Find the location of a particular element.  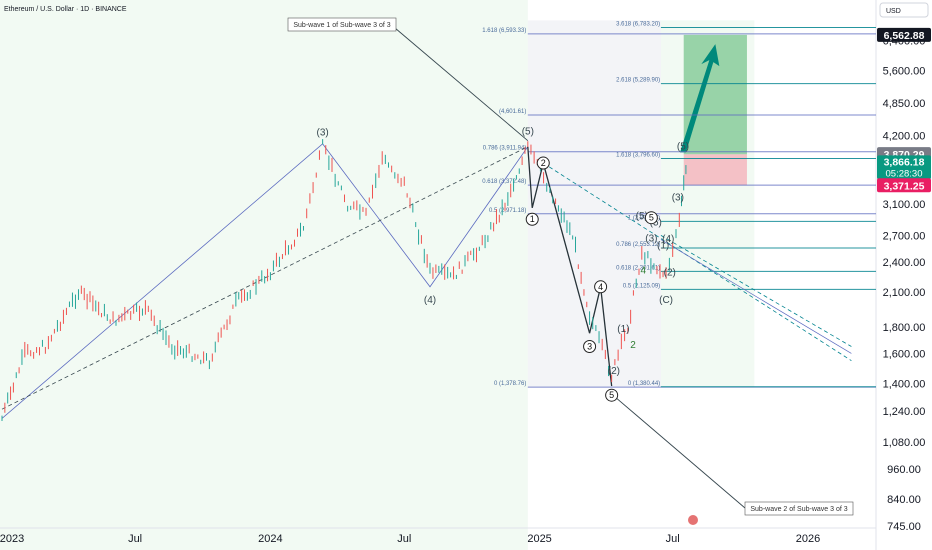

fib-label-right: 2.618 (5,289.90) is located at coordinates (638, 81).